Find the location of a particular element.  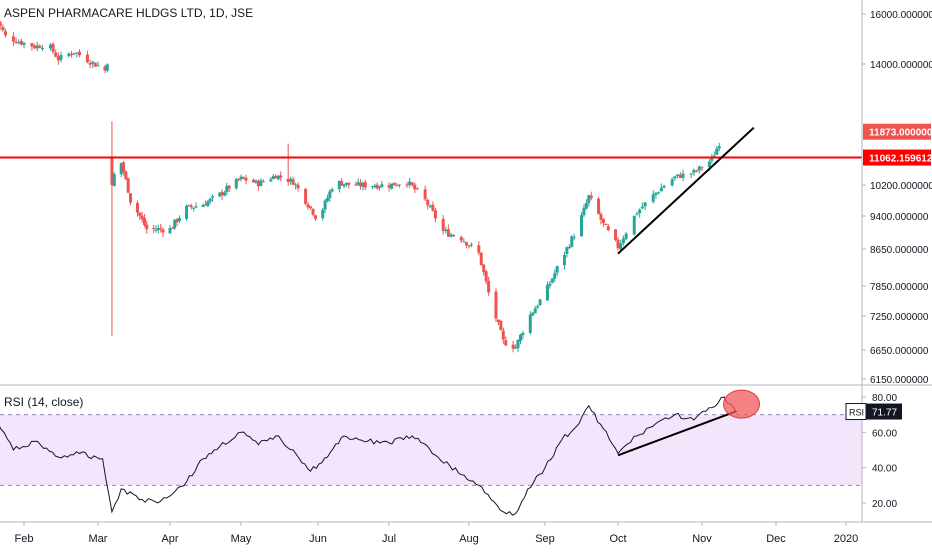

time-tick-label: 2020 is located at coordinates (846, 539).